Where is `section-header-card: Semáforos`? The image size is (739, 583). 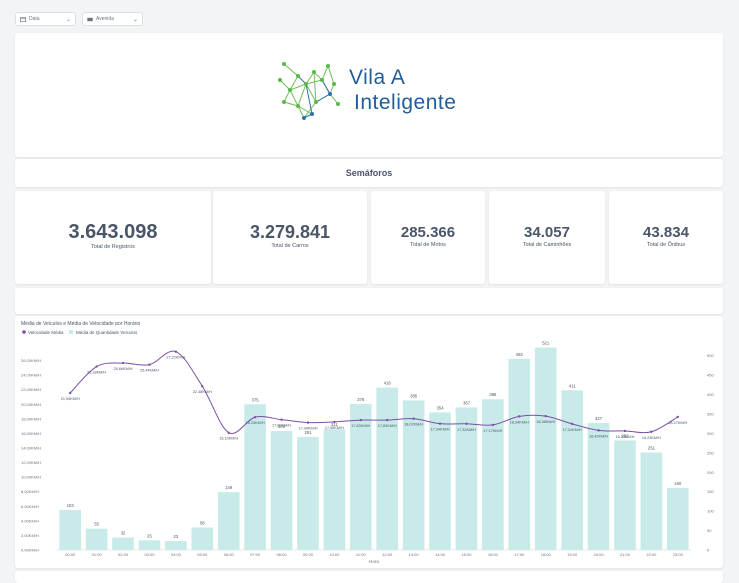 section-header-card: Semáforos is located at coordinates (369, 173).